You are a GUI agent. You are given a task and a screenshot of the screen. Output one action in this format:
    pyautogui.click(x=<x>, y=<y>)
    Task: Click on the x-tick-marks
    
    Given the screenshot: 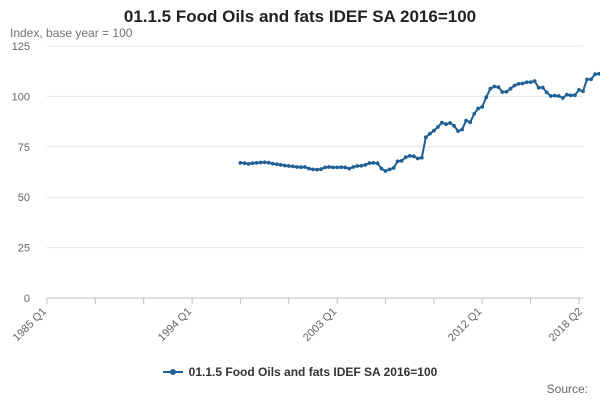 What is the action you would take?
    pyautogui.click(x=313, y=301)
    